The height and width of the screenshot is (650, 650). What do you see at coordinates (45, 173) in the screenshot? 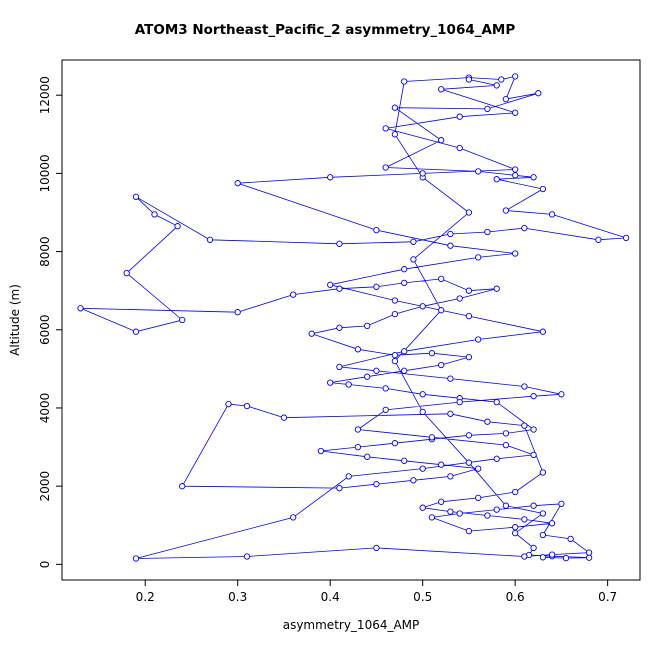
I see `y-tick-label: 10000` at bounding box center [45, 173].